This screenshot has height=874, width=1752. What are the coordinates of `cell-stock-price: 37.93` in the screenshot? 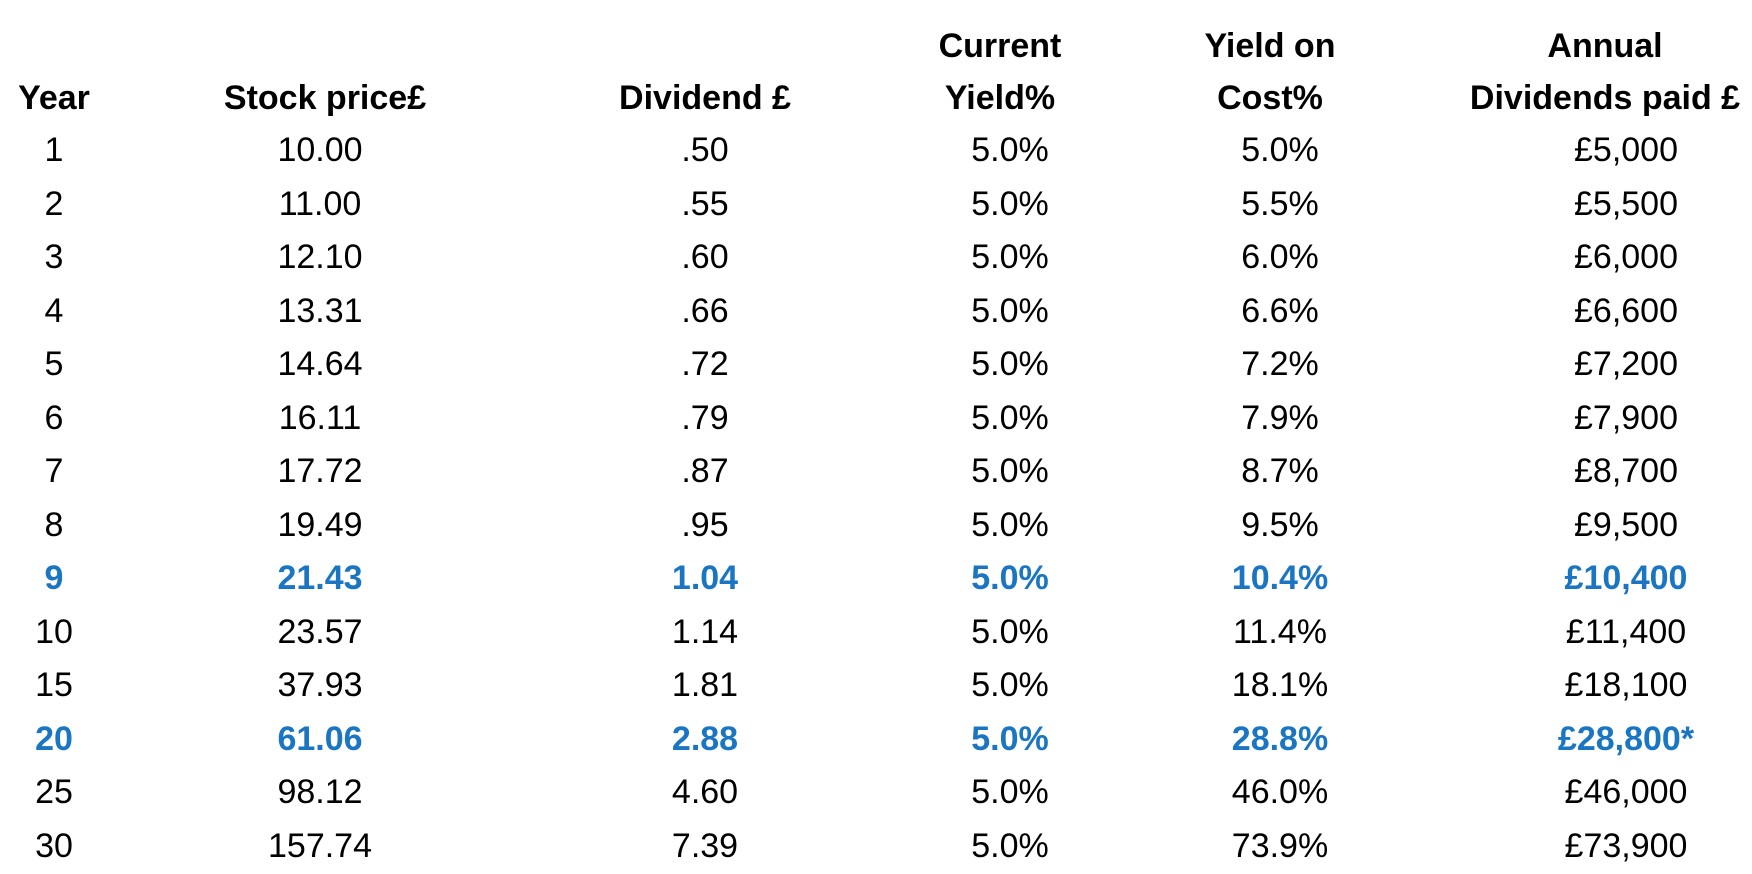 It's located at (320, 685).